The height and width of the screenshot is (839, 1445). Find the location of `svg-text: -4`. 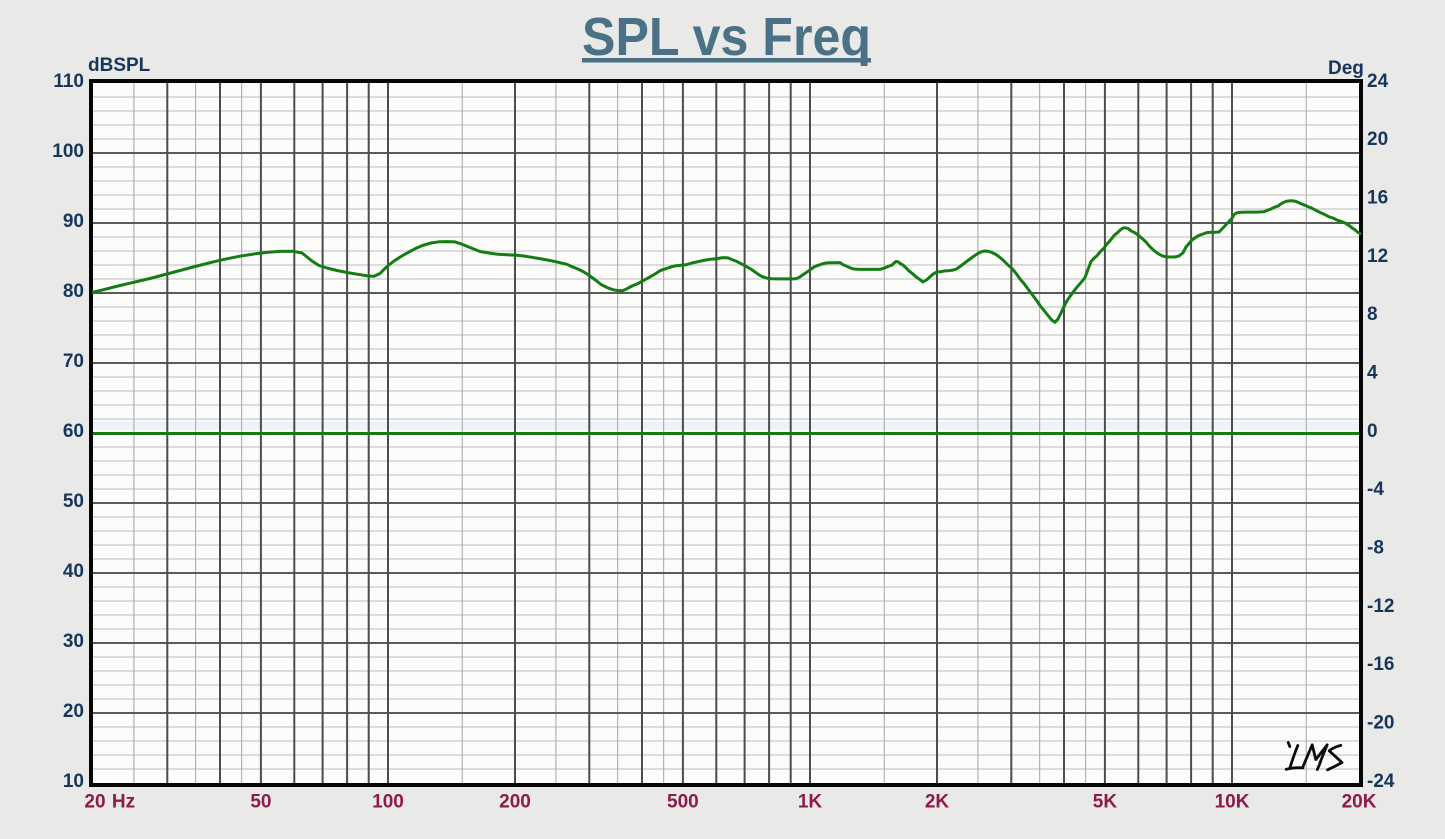

svg-text: -4 is located at coordinates (1375, 489).